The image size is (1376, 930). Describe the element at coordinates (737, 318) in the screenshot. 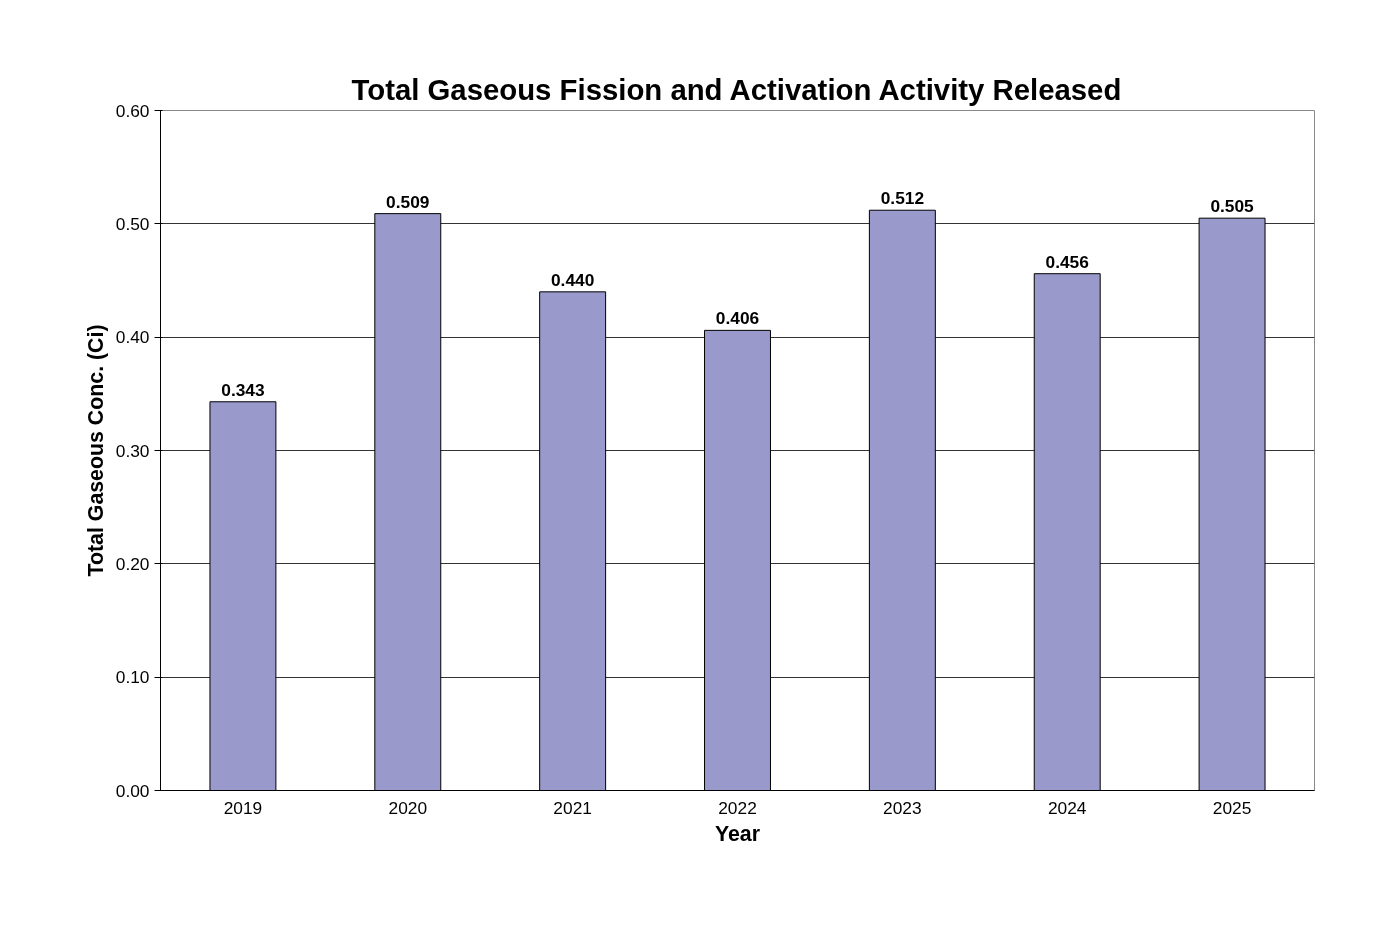

I see `data-label: 0.406` at that location.